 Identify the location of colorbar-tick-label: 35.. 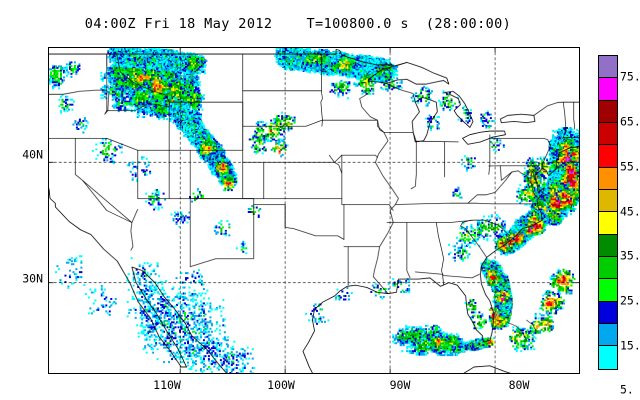
(630, 255).